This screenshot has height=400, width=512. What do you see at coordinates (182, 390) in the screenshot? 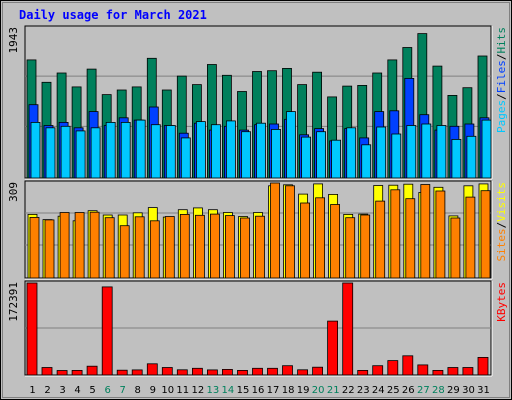
I see `day-label: 11` at bounding box center [182, 390].